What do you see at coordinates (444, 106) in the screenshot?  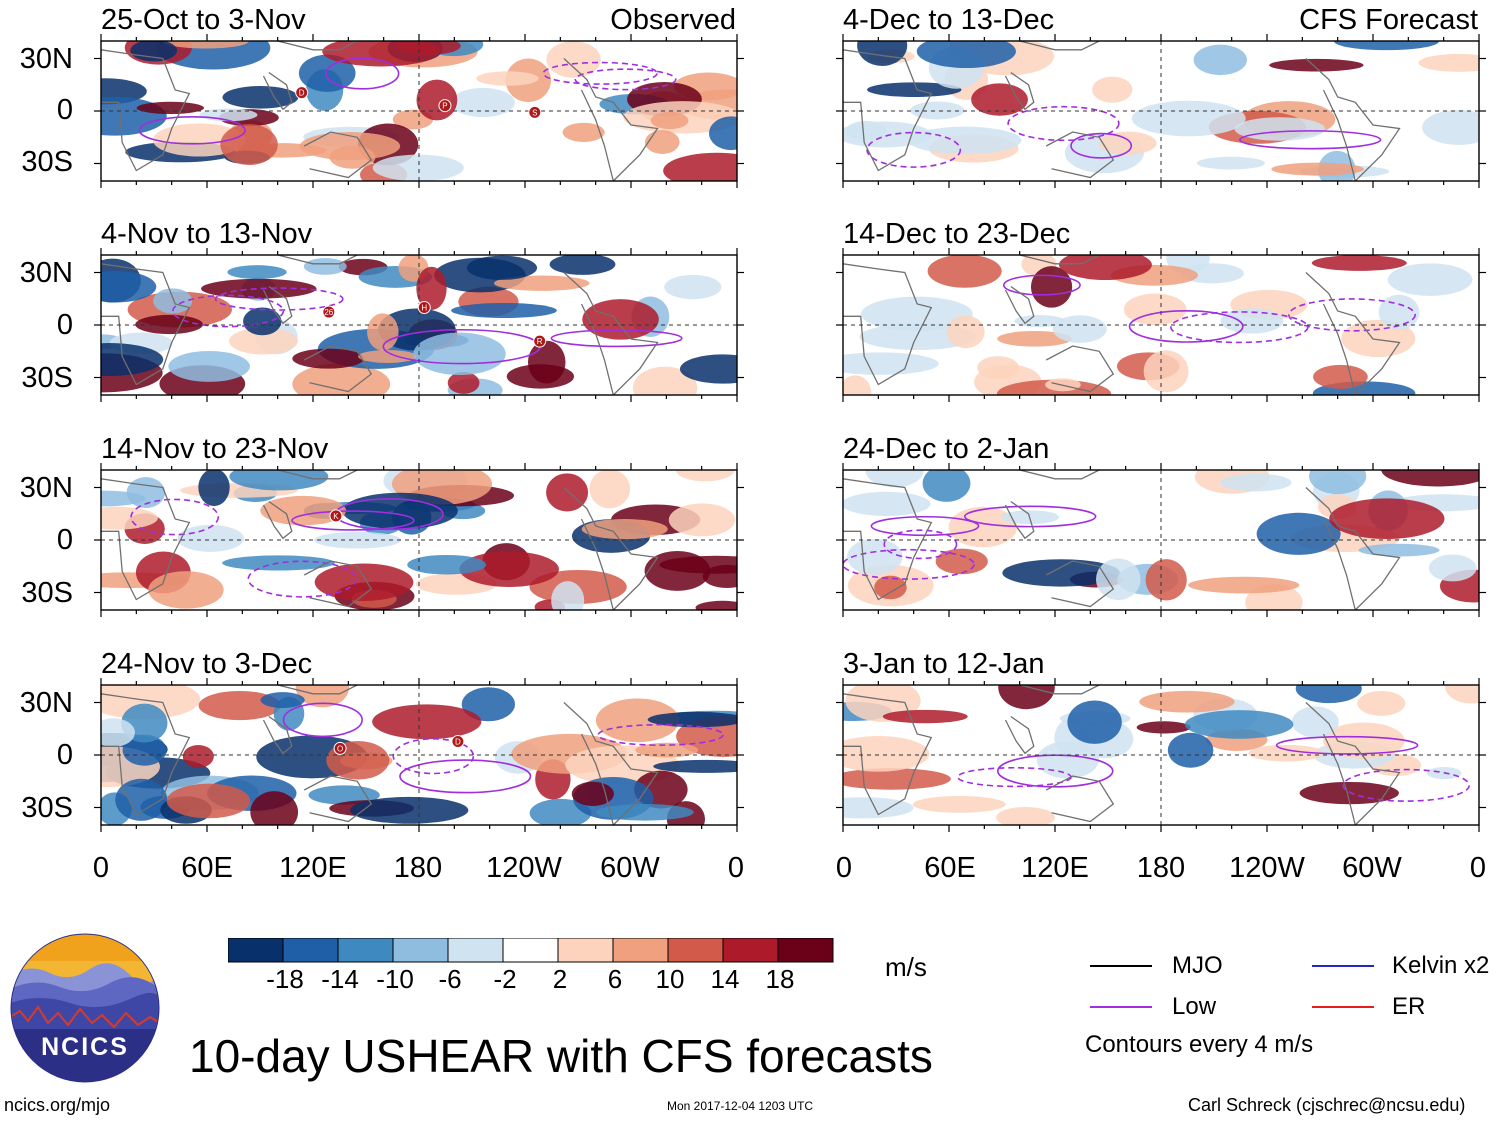 I see `storm-marker-label: P` at bounding box center [444, 106].